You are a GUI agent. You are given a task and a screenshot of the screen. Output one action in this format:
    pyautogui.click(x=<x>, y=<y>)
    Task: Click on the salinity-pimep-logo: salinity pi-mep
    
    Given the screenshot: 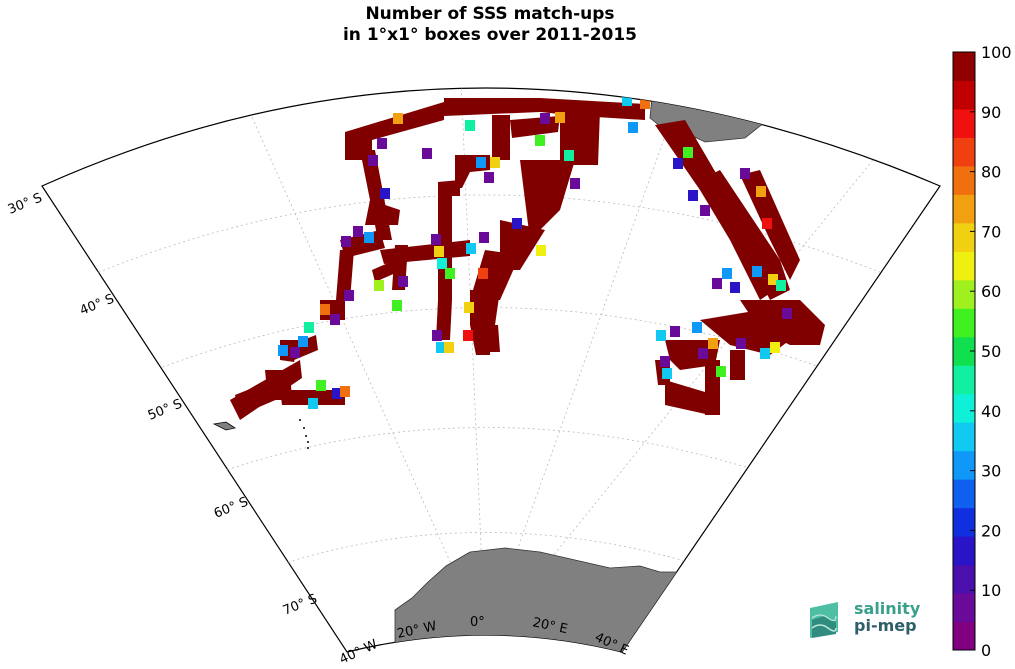 What is the action you would take?
    pyautogui.click(x=868, y=620)
    